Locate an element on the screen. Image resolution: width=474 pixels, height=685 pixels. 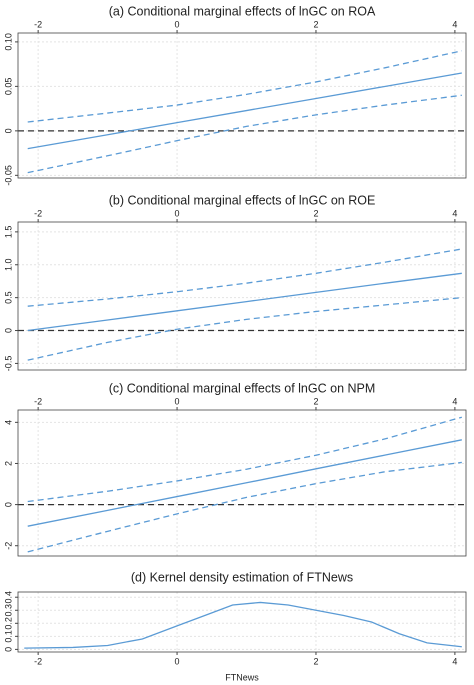
y-tick-label: -0.5 is located at coordinates (8, 364).